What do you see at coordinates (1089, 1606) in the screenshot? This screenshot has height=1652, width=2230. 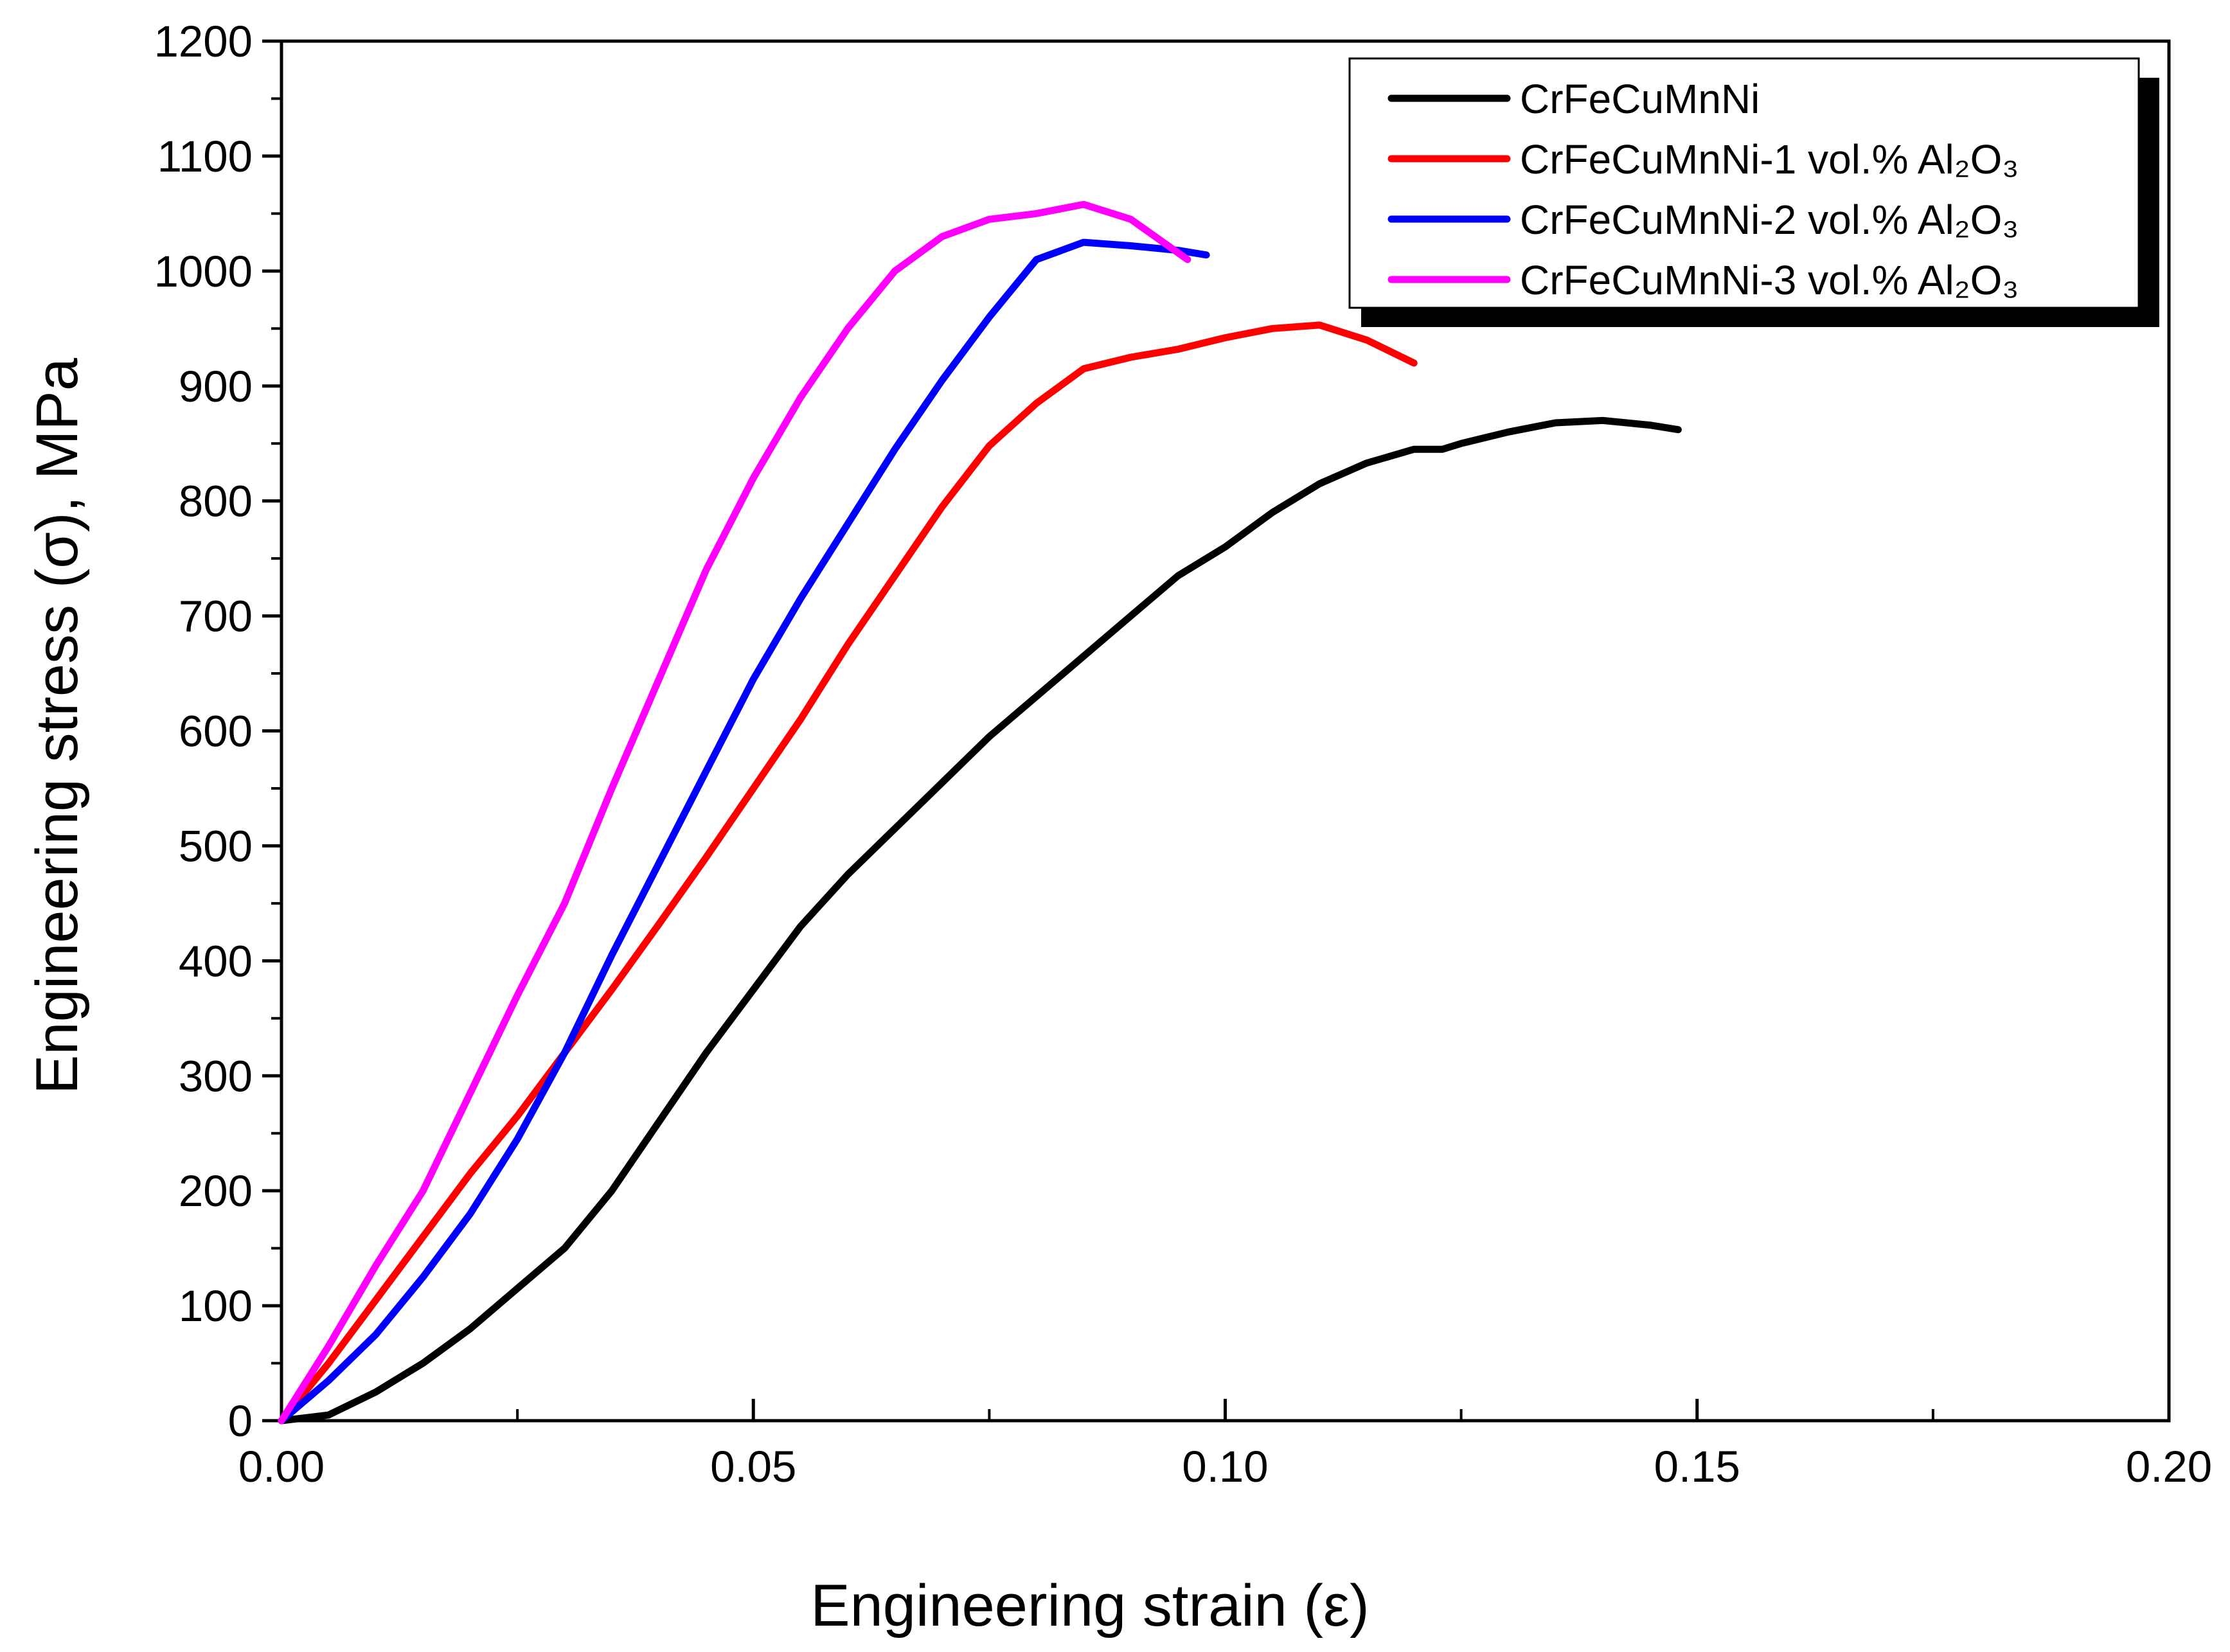 I see `x-axis-title: Engineering strain (ε)` at bounding box center [1089, 1606].